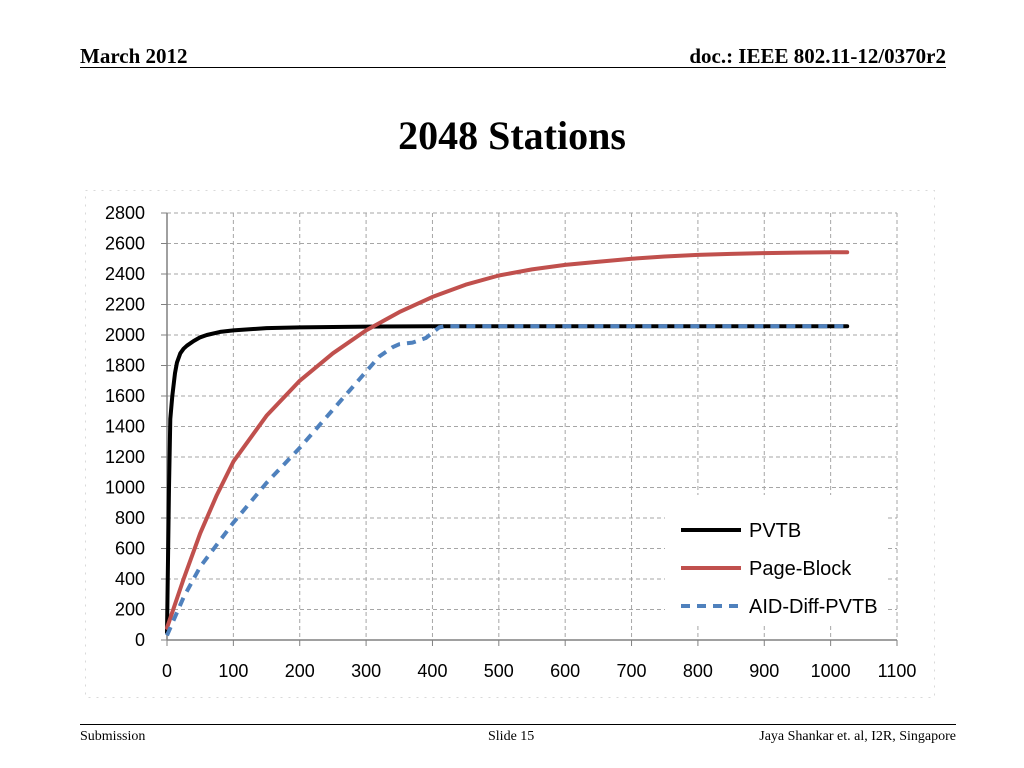 Image resolution: width=1024 pixels, height=768 pixels. What do you see at coordinates (857, 736) in the screenshot?
I see `footer-authors: Jaya Shankar et. al, I2R, Singapore` at bounding box center [857, 736].